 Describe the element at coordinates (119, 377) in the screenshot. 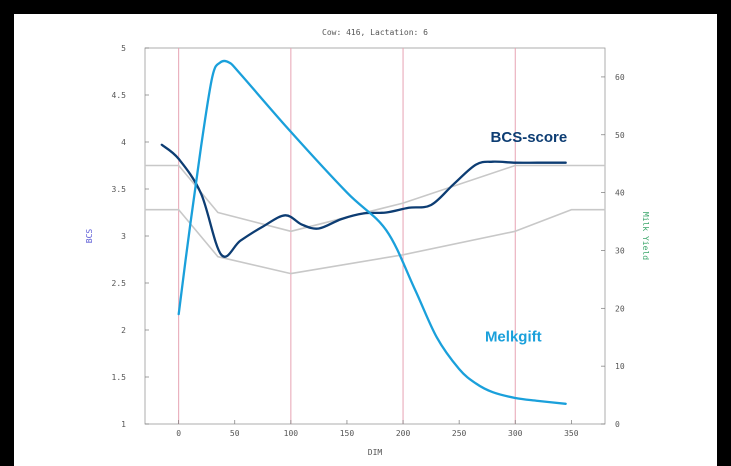

I see `y-tick-label: 1.5` at that location.